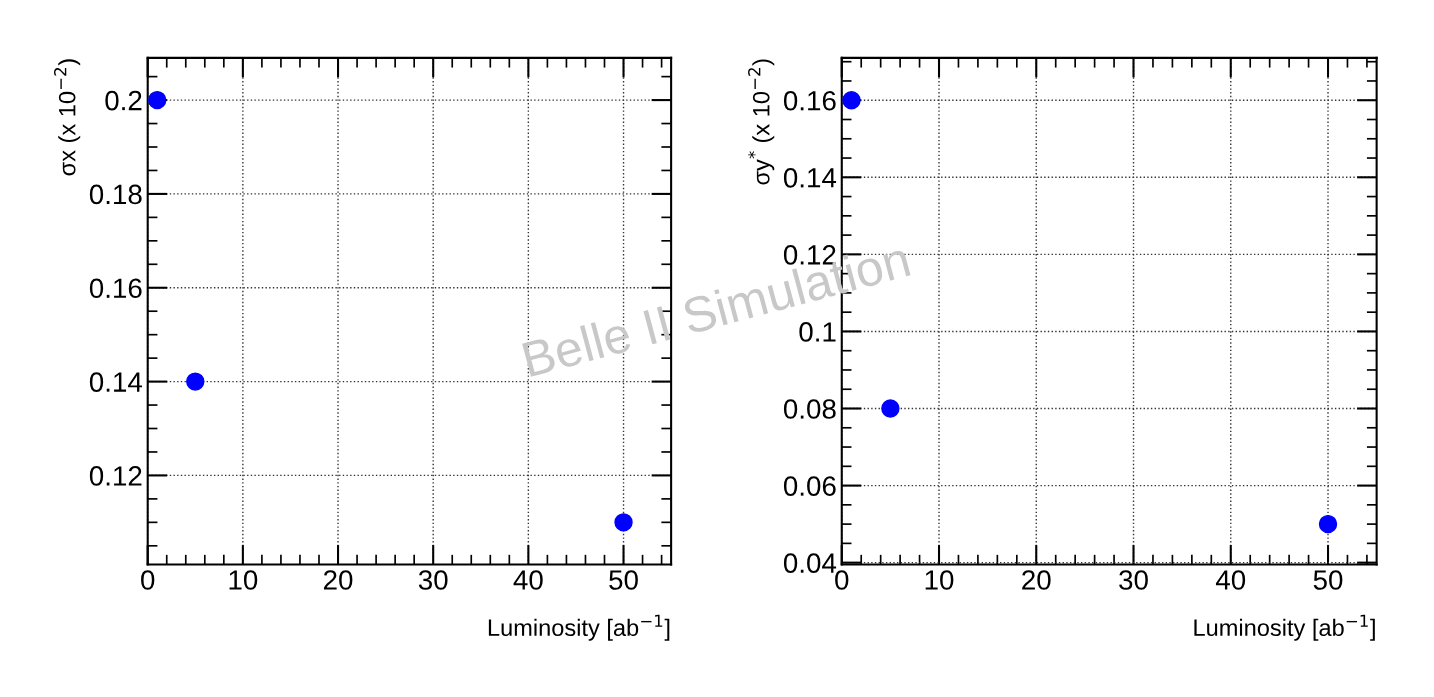 This screenshot has height=697, width=1434. I want to click on y-tick-label: 0.2, so click(123, 100).